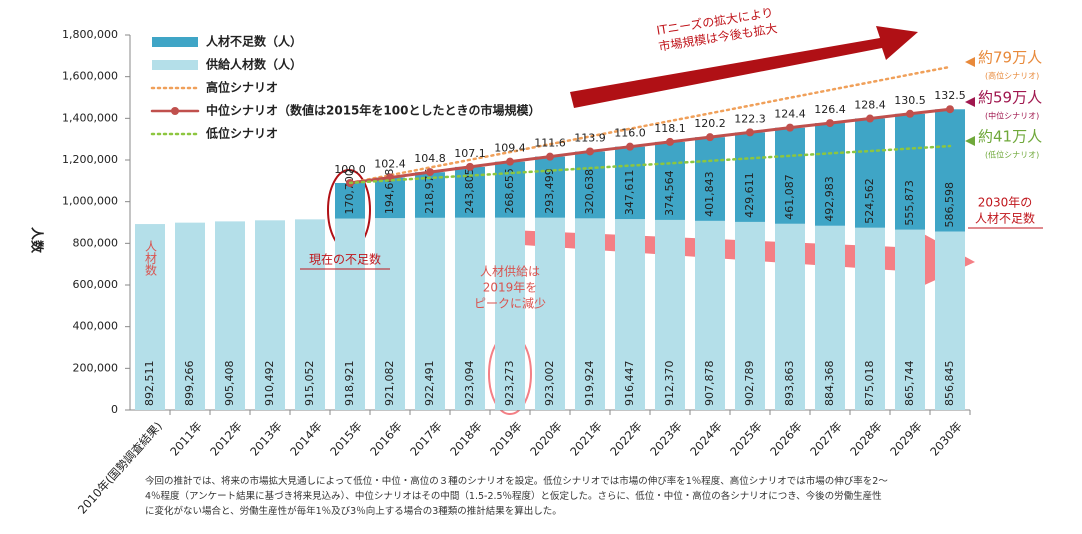 The width and height of the screenshot is (1082, 534). What do you see at coordinates (350, 169) in the screenshot?
I see `value-label: 100.0` at bounding box center [350, 169].